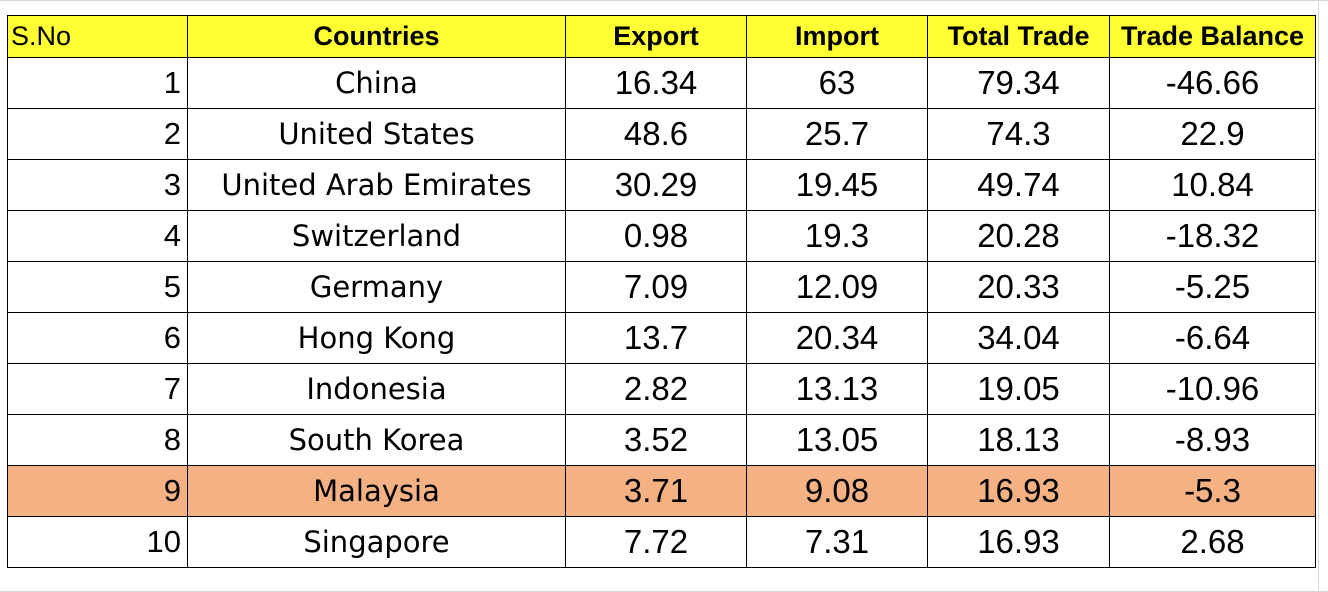 The height and width of the screenshot is (592, 1328). Describe the element at coordinates (1212, 338) in the screenshot. I see `cell-trade-balance: -6.64` at that location.